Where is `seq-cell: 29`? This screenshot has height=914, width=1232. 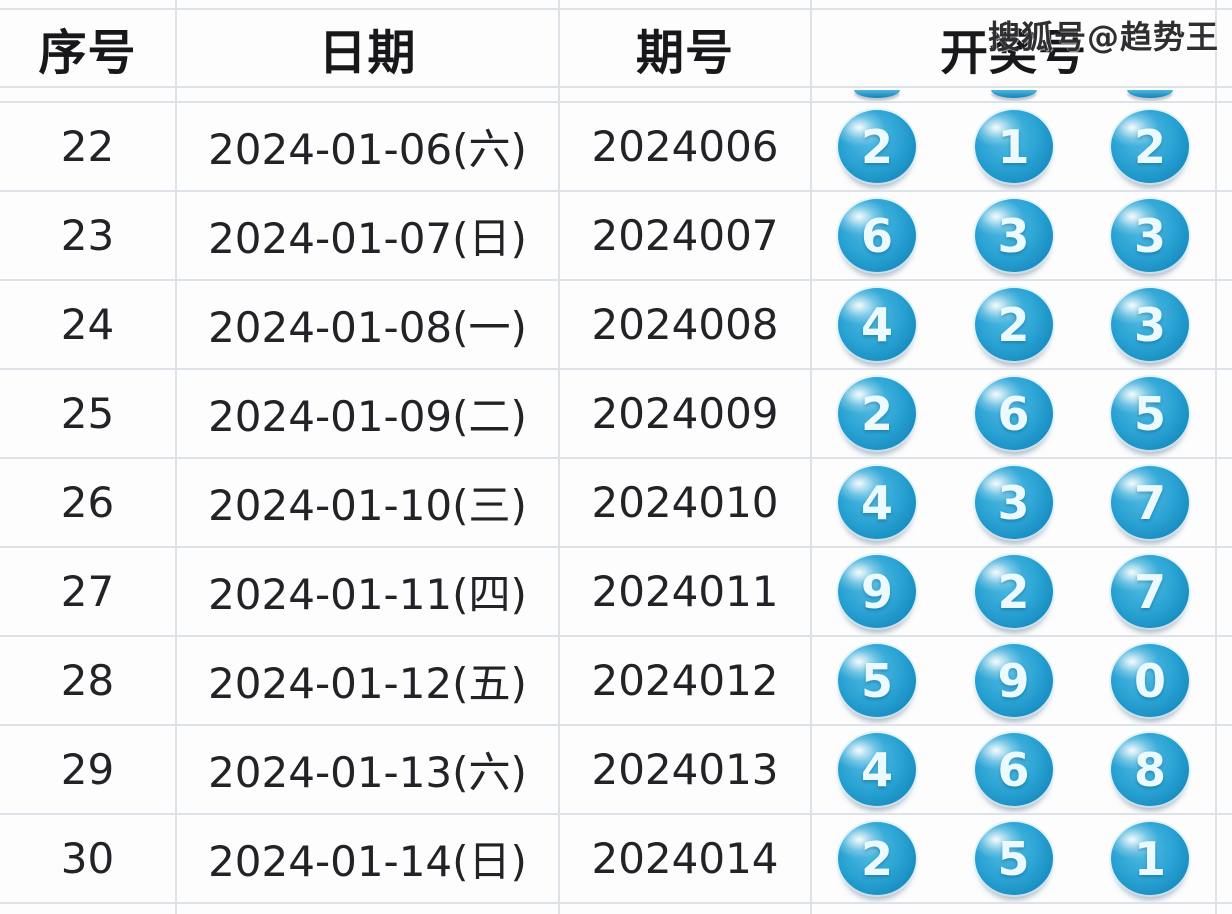 seq-cell: 29 is located at coordinates (87, 769).